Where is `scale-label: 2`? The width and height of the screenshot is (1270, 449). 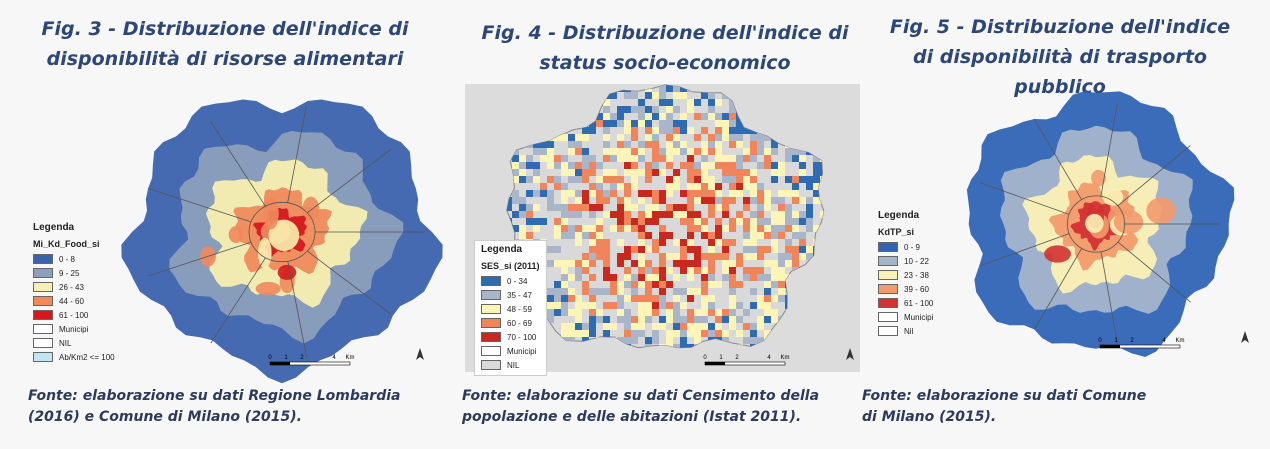 scale-label: 2 is located at coordinates (737, 358).